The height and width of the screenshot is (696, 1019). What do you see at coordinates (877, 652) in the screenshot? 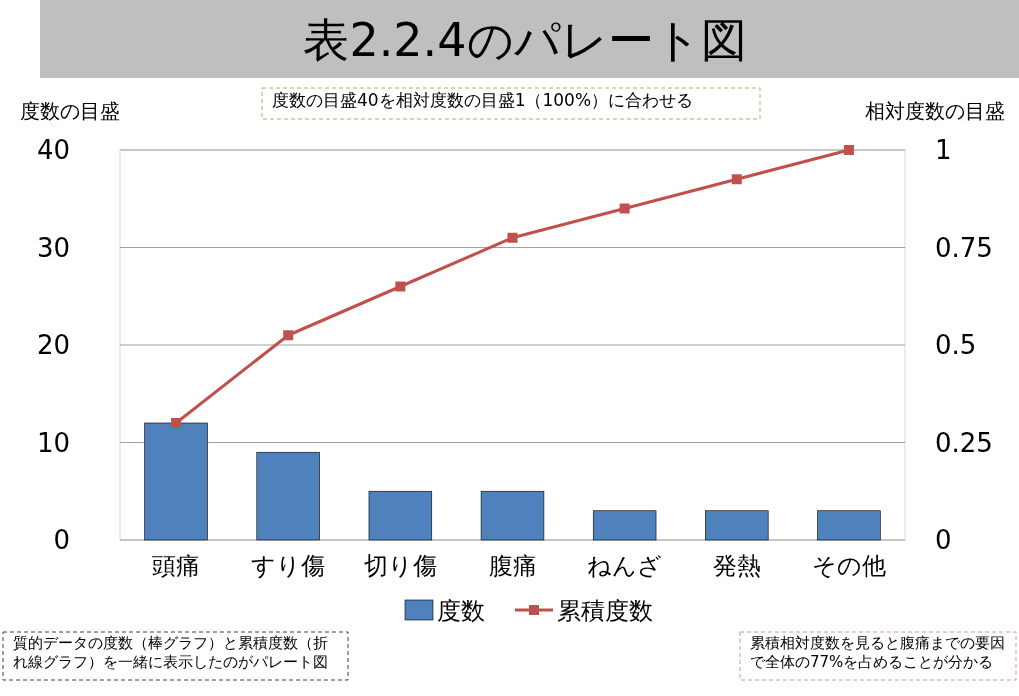
I see `text: 累積相対度数を見ると腹痛までの要因で全体の77%を占めることが分かる` at bounding box center [877, 652].